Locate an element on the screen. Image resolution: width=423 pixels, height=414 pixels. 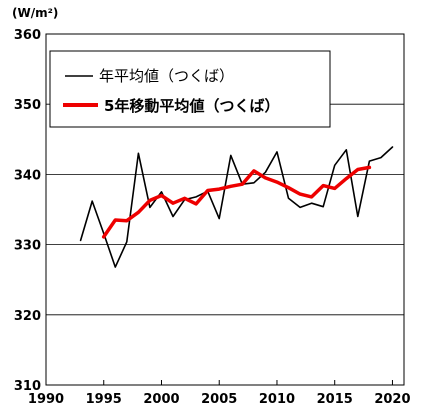
x-tick-label-2020: 2020 is located at coordinates (392, 399).